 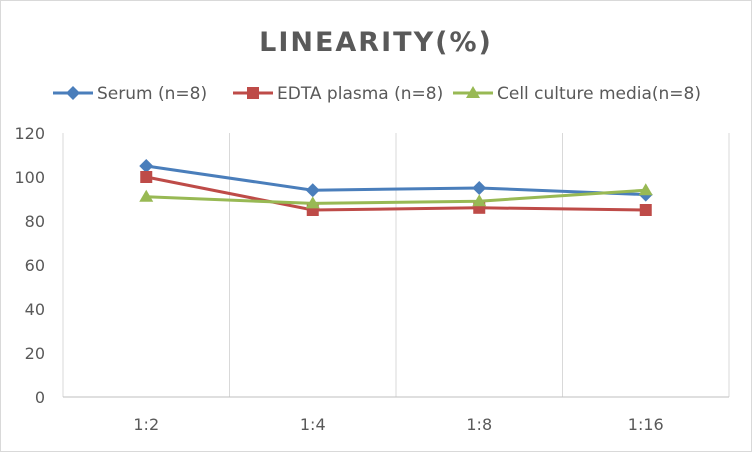 What do you see at coordinates (599, 94) in the screenshot?
I see `legend-label: Cell culture media(n=8)` at bounding box center [599, 94].